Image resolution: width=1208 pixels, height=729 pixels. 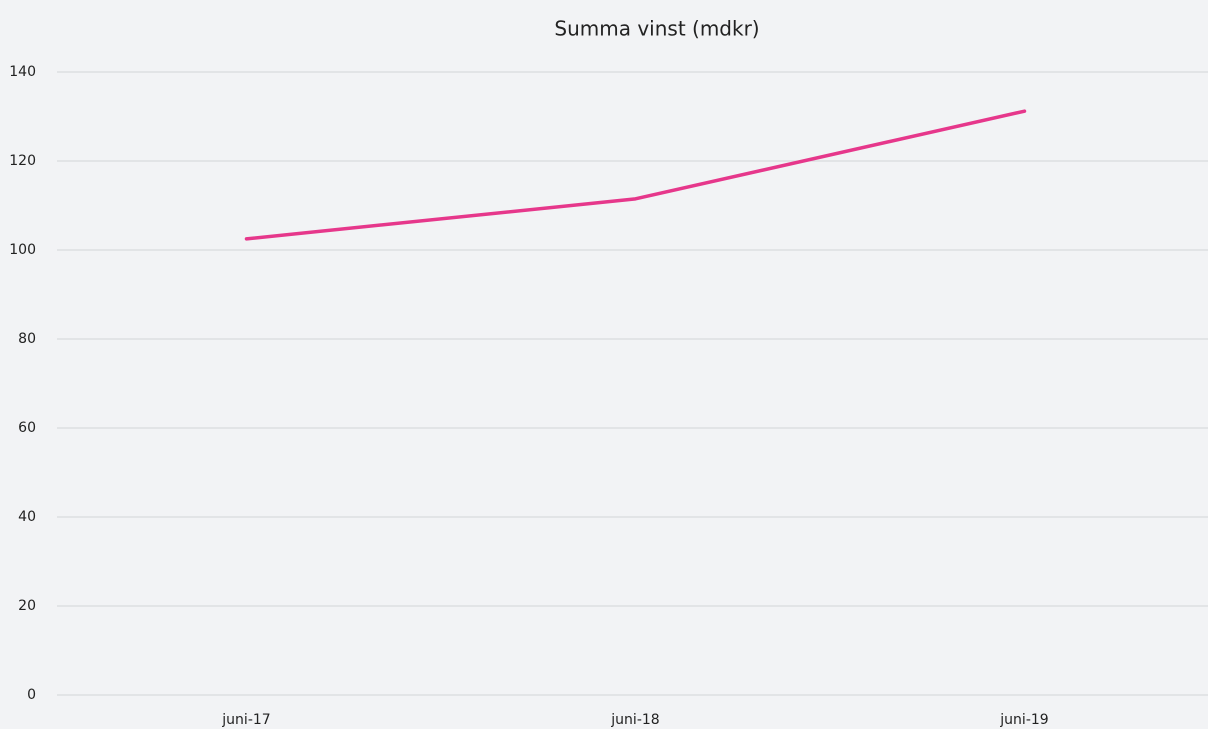 I want to click on y-tick-label: 0, so click(x=31, y=695).